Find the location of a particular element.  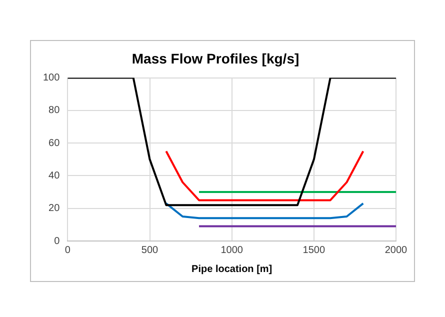

chart-title: Mass Flow Profiles [kg/s] is located at coordinates (216, 58).